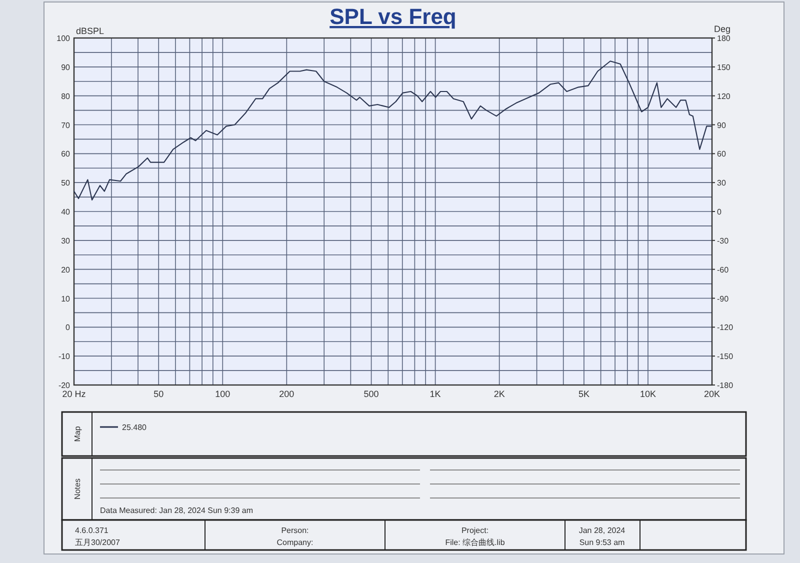  What do you see at coordinates (68, 327) in the screenshot?
I see `y-tick-label: 0` at bounding box center [68, 327].